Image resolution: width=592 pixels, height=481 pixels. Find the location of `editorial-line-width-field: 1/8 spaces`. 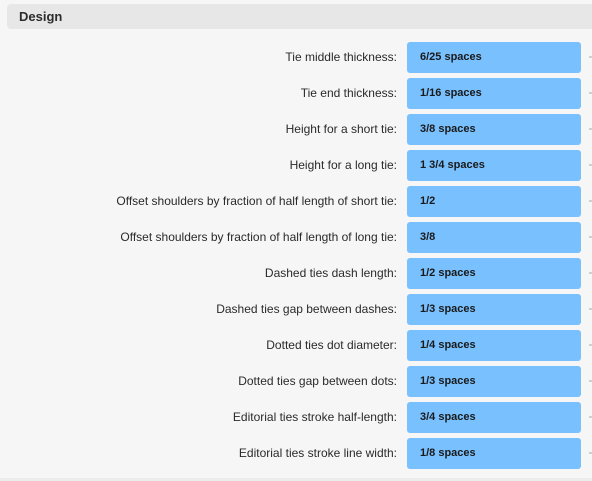

editorial-line-width-field: 1/8 spaces is located at coordinates (494, 453).